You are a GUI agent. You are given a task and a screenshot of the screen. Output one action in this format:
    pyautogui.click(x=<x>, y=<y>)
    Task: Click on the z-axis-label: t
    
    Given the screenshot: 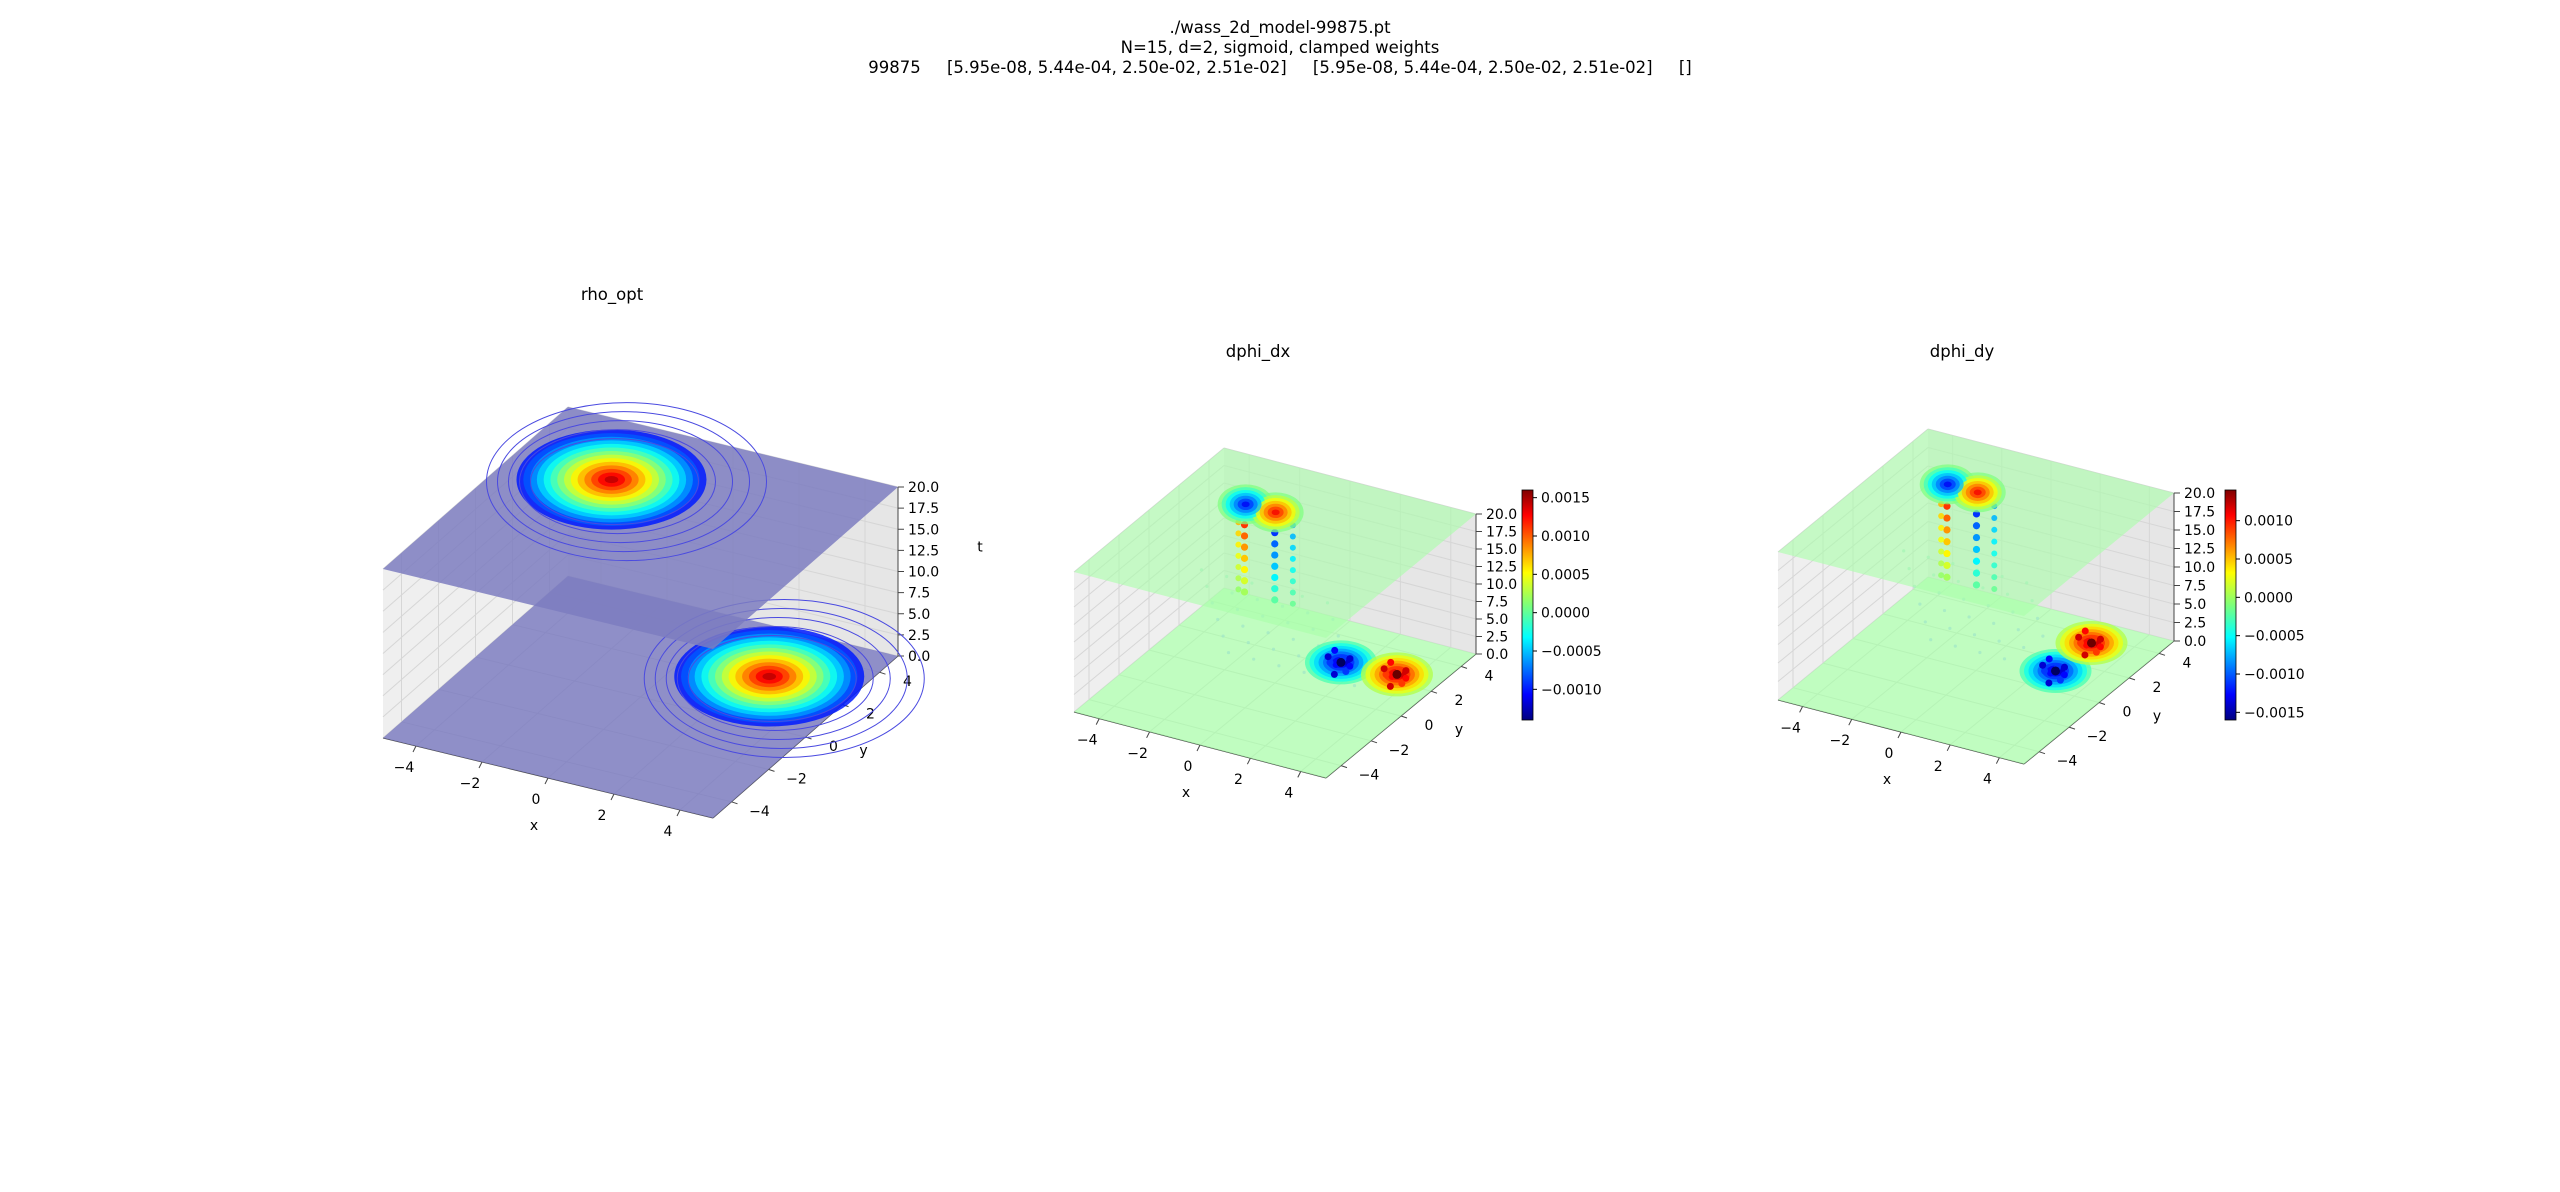 What is the action you would take?
    pyautogui.click(x=980, y=548)
    